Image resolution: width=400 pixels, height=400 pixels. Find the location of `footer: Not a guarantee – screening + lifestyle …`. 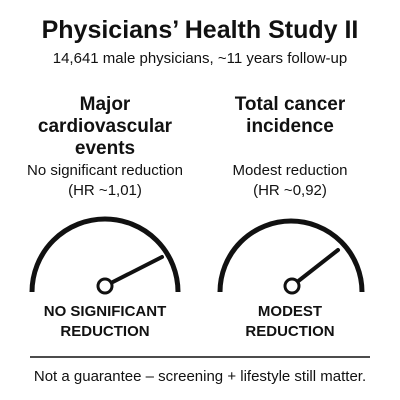

footer: Not a guarantee – screening + lifestyle … is located at coordinates (200, 376).